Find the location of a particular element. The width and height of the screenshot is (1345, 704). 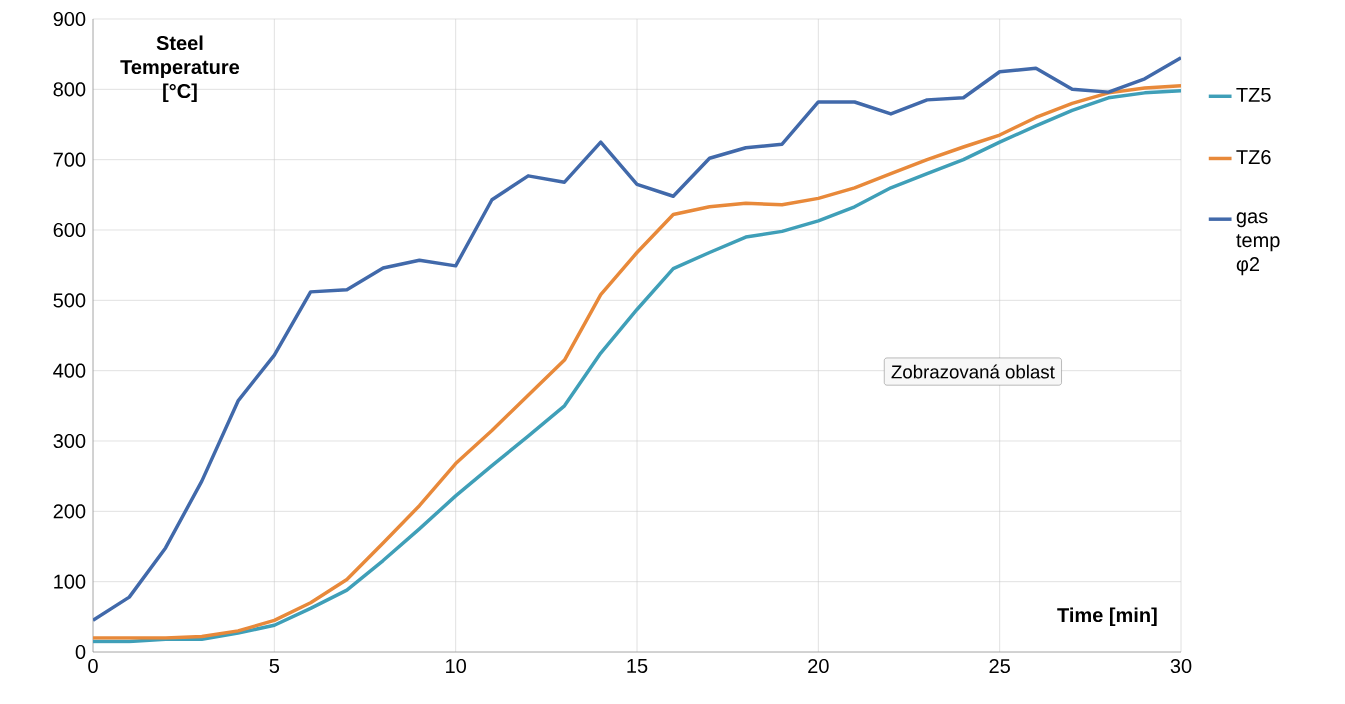

annotation: Zobrazovaná oblast is located at coordinates (973, 371).